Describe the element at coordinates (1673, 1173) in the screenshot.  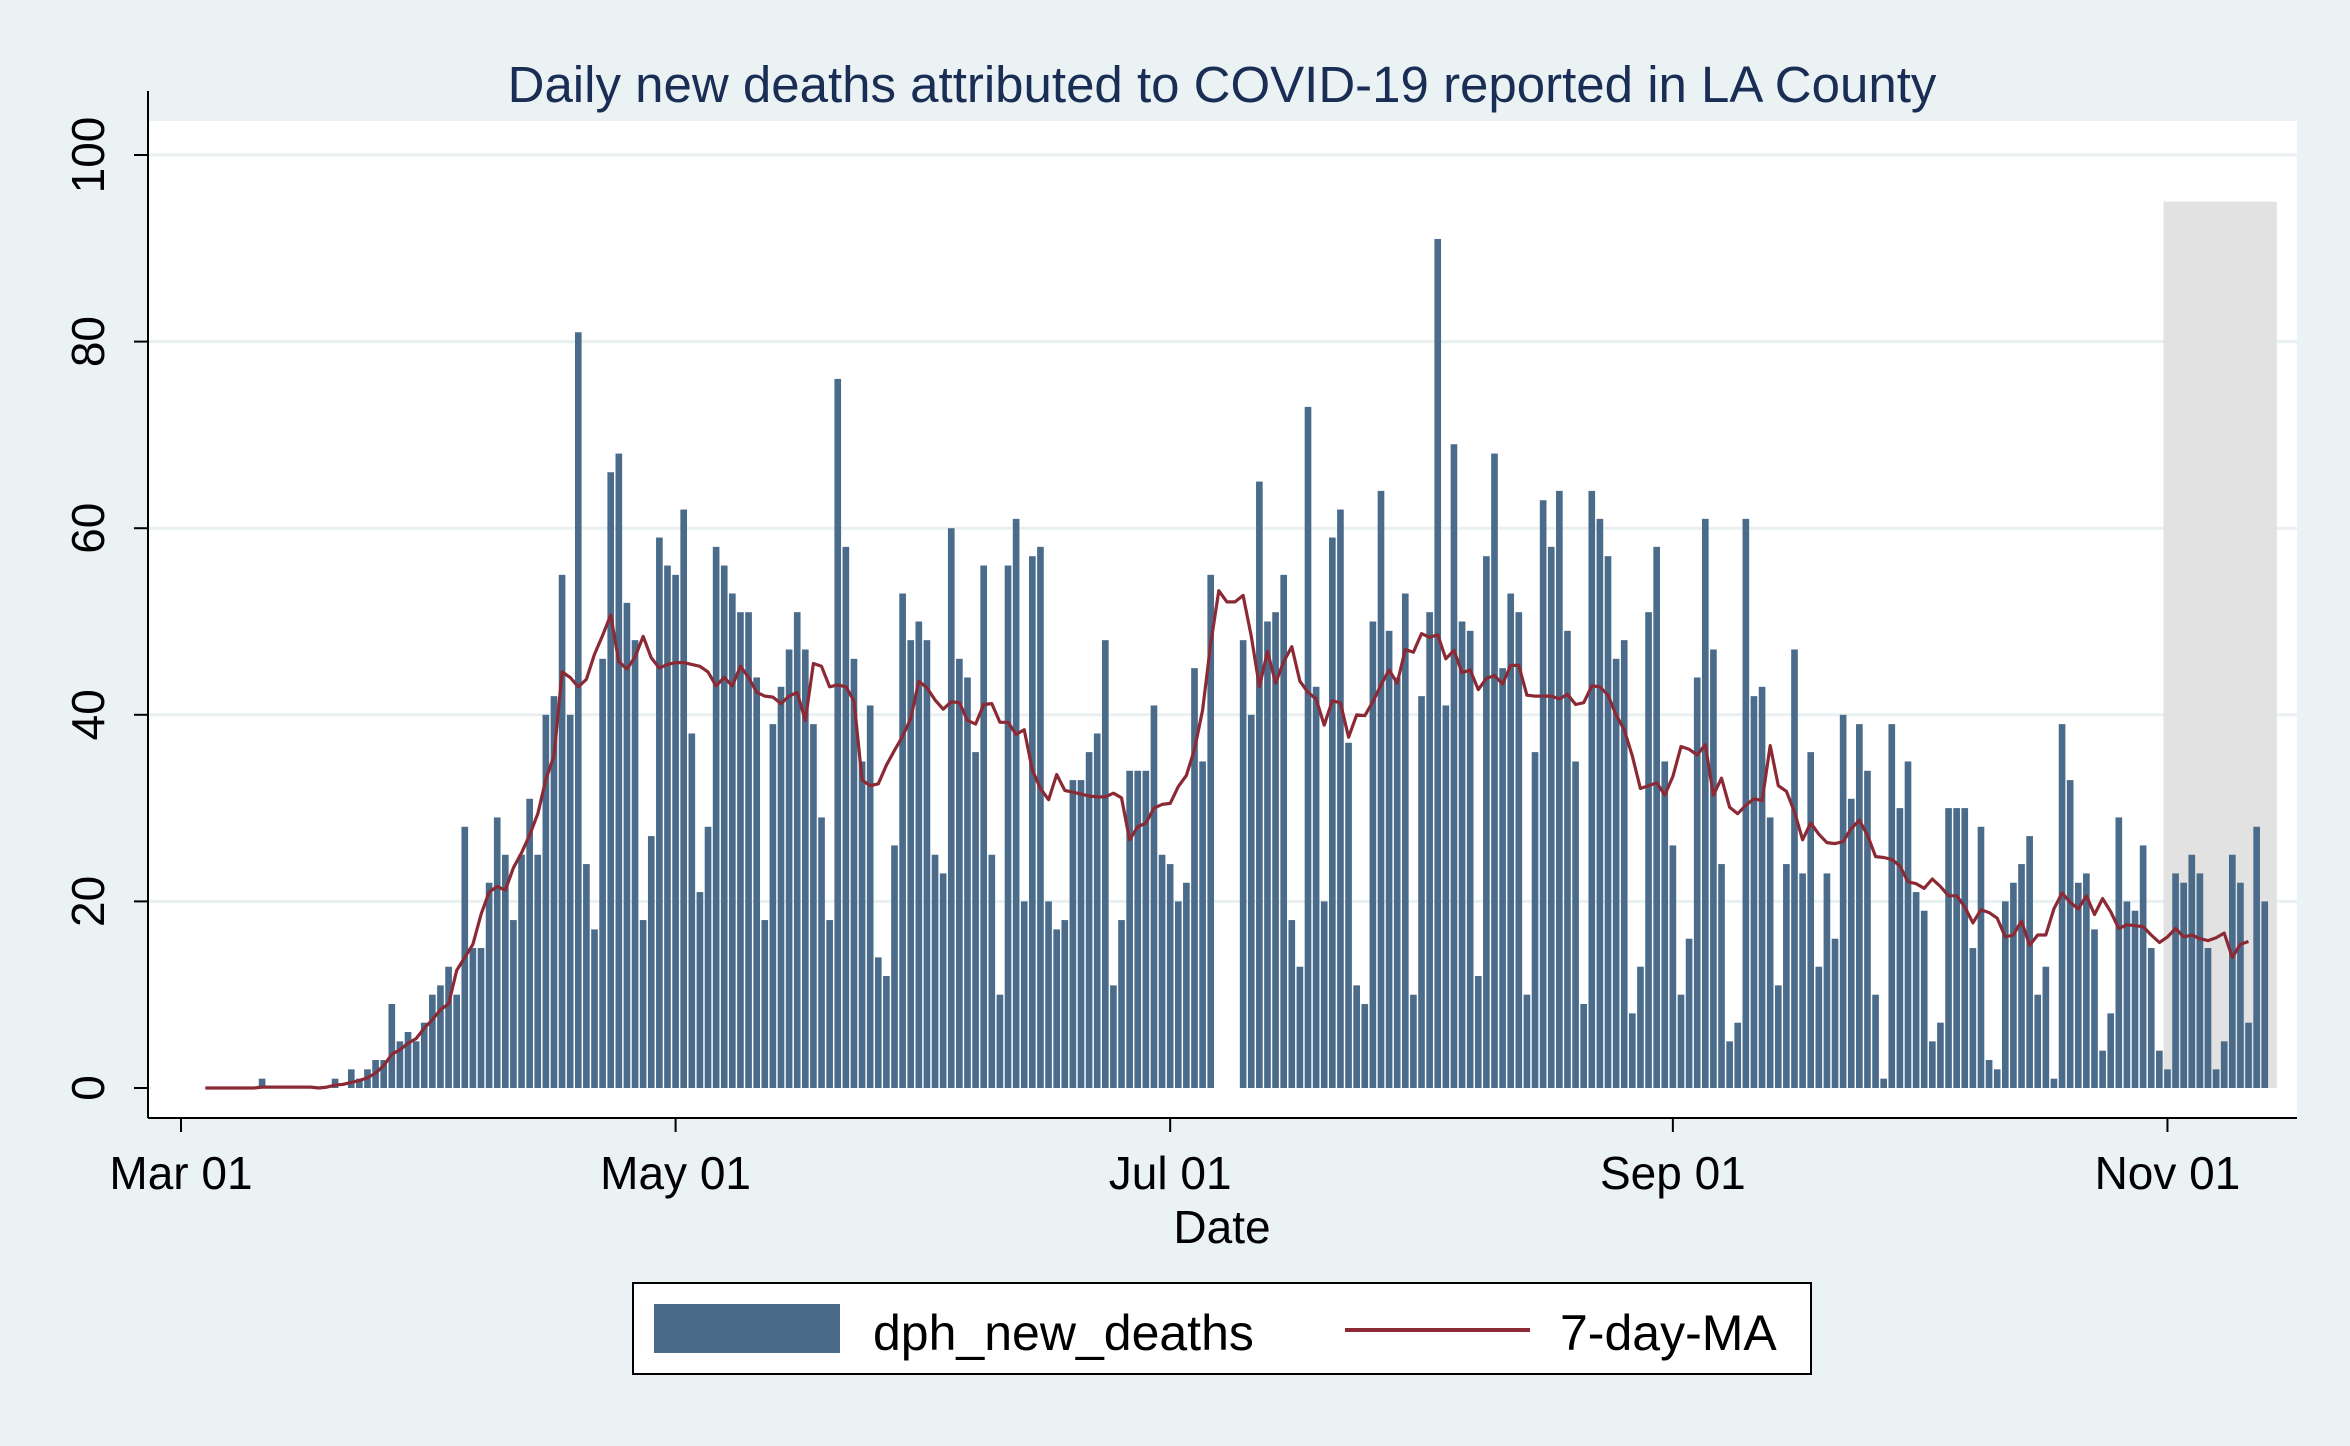
I see `x-tick-label: Sep 01` at that location.